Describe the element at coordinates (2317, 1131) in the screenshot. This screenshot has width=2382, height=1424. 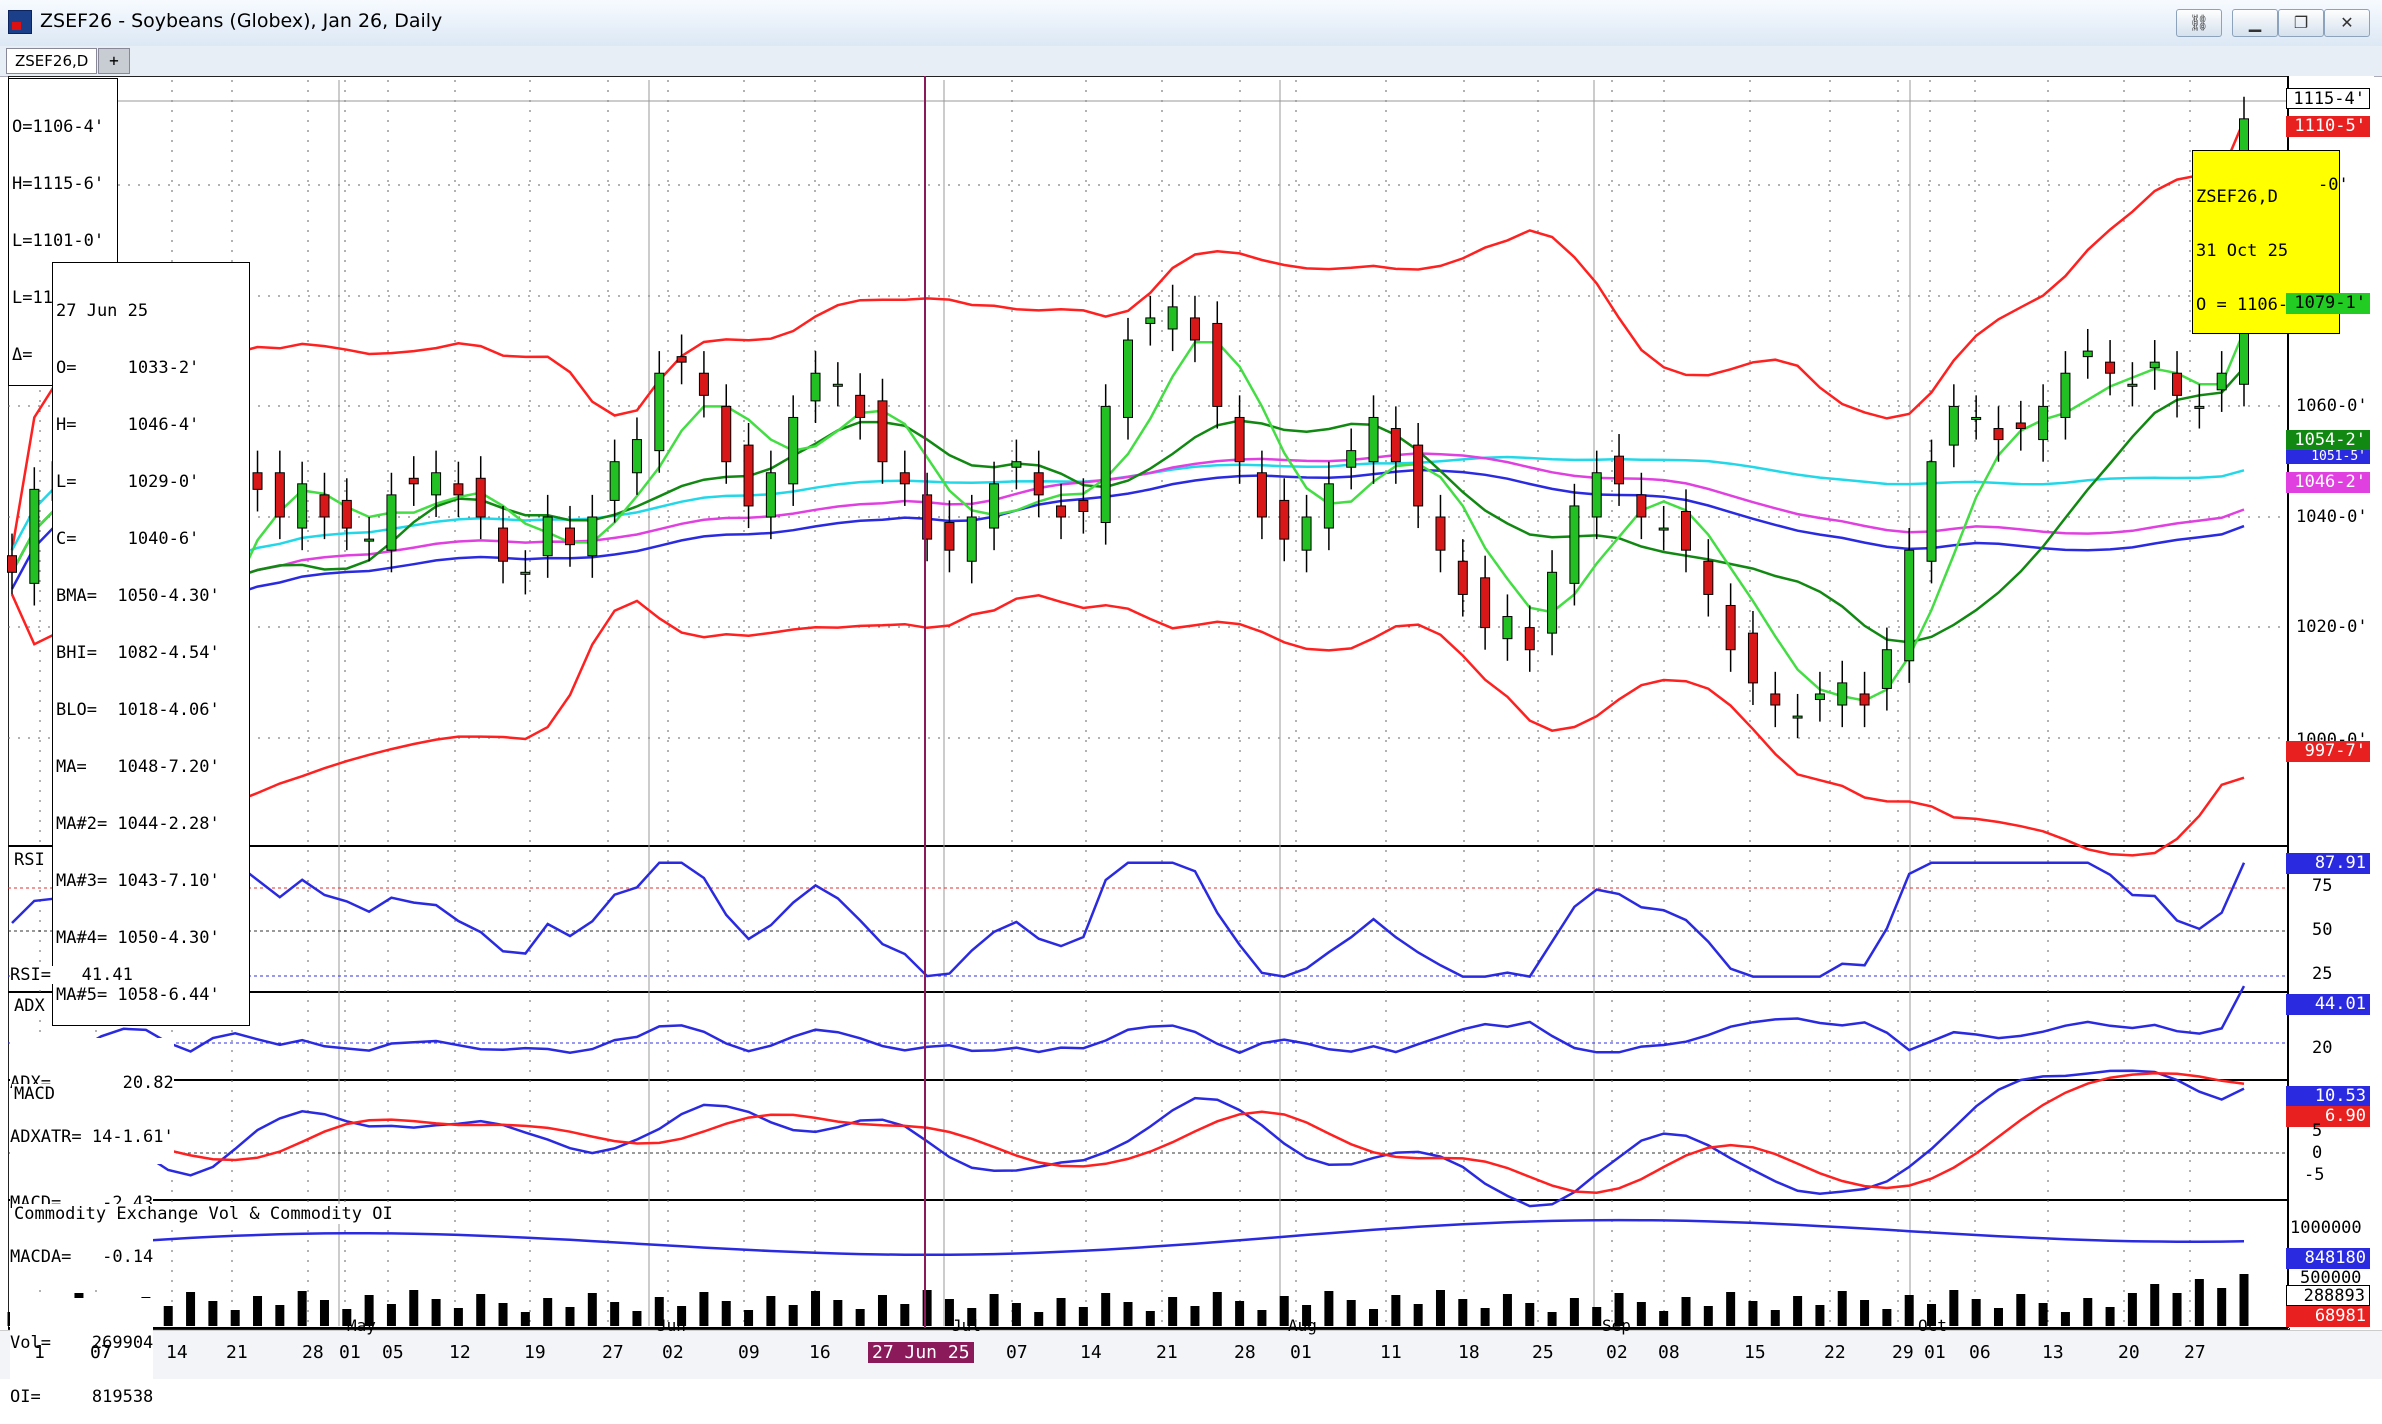
I see `macd-tick: 5` at that location.